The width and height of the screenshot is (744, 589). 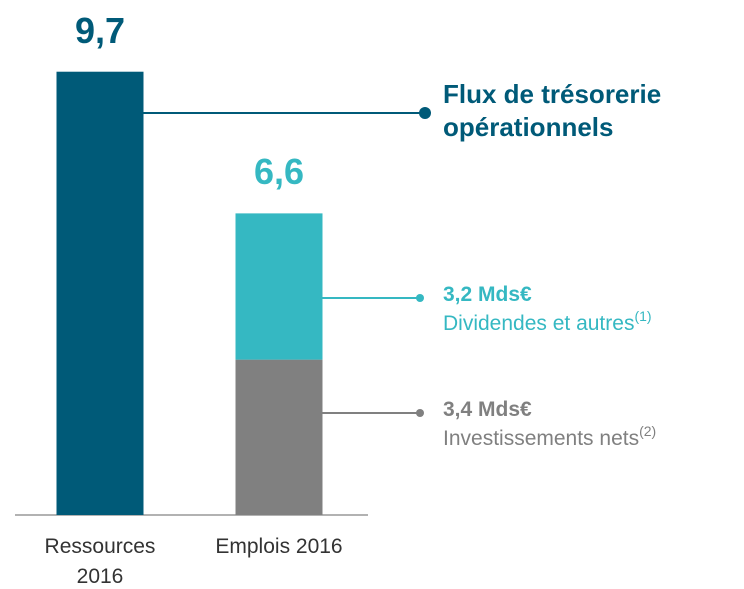 I want to click on value-label: 3,2 Mds€, so click(x=487, y=294).